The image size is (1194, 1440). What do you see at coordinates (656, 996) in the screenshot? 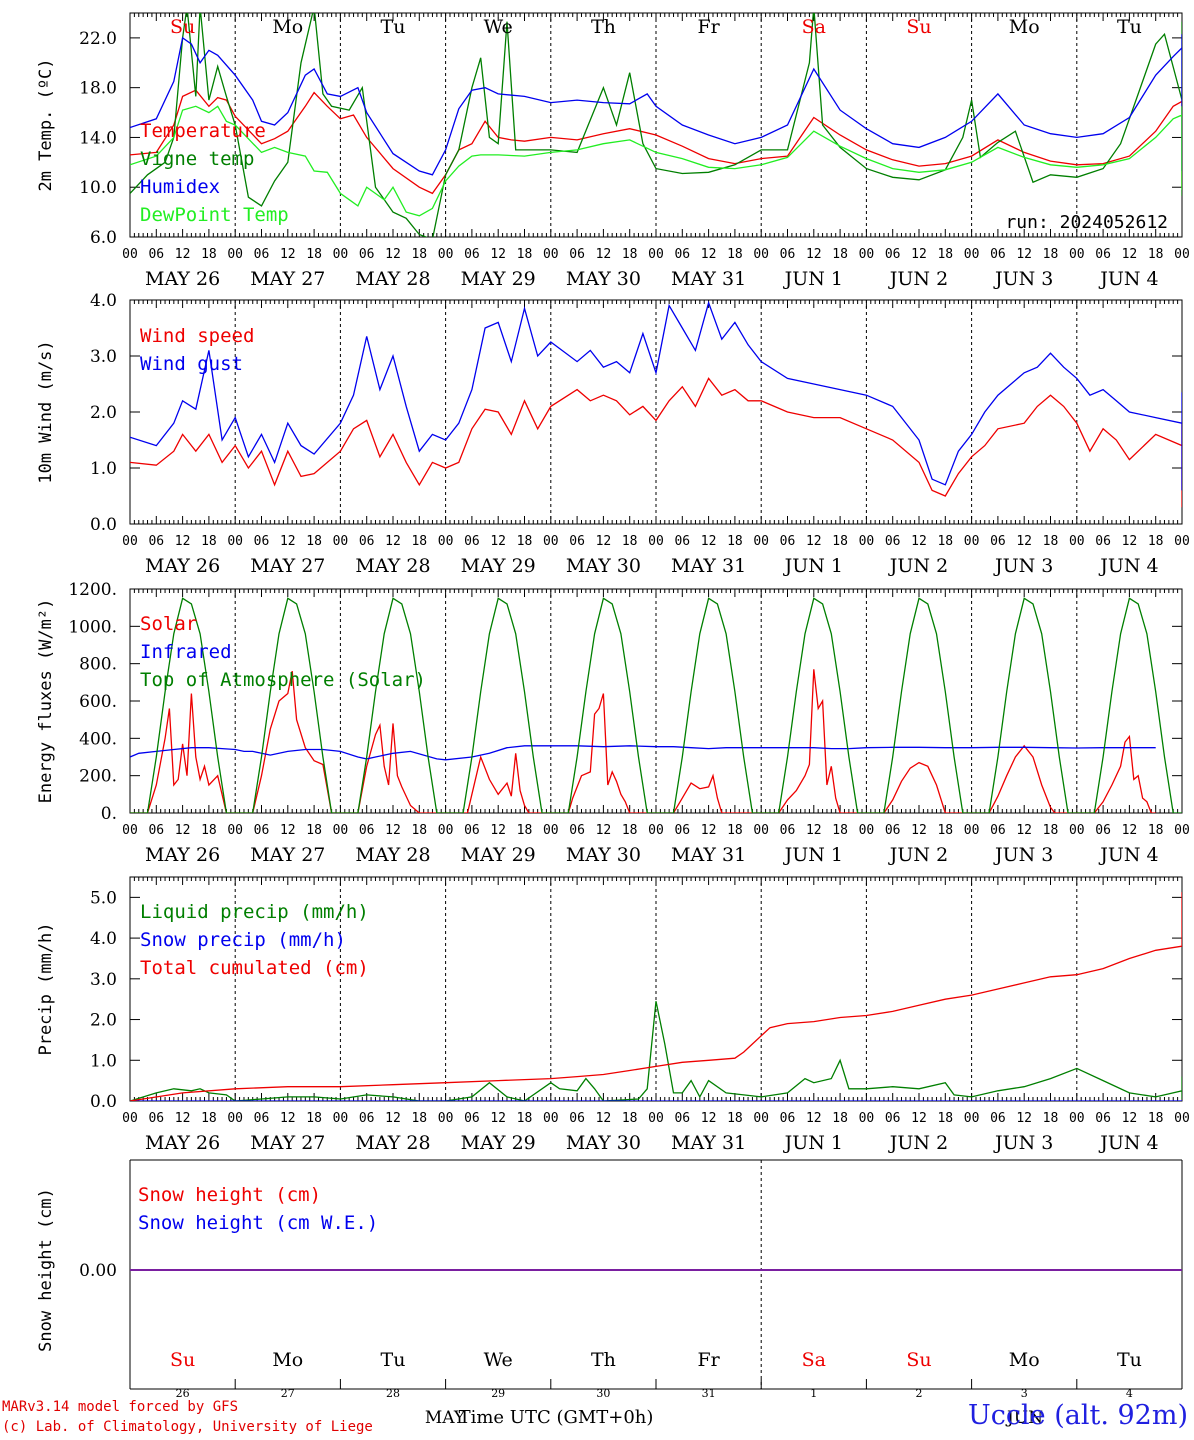
I see `series-line-total-cumulated-cm-` at bounding box center [656, 996].